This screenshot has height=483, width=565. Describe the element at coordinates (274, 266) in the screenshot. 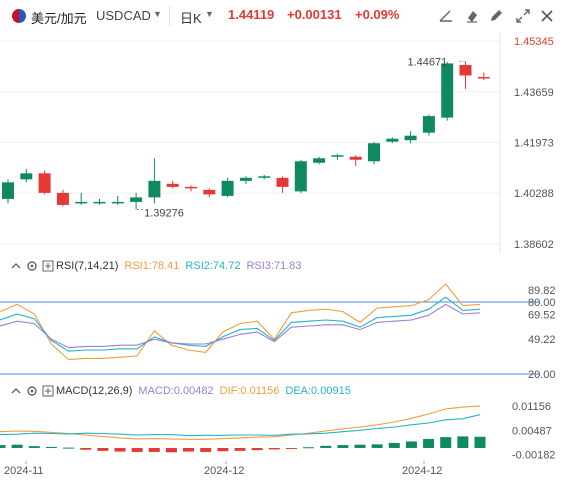

I see `rsi3-value: RSI3:71.83` at that location.